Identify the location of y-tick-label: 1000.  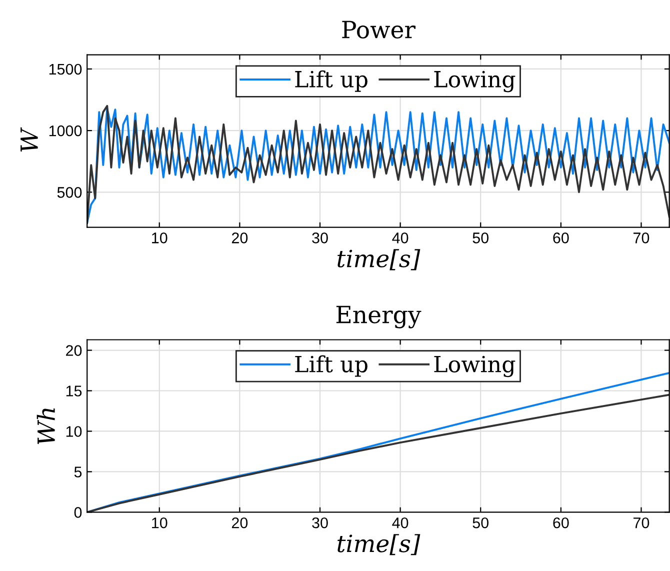
(65, 130).